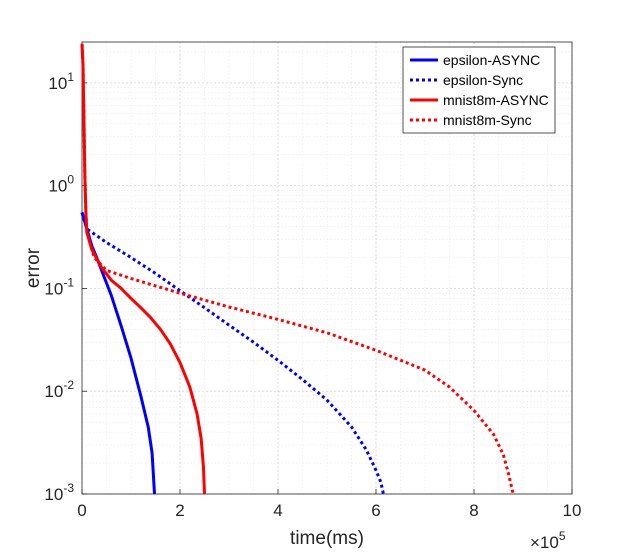  Describe the element at coordinates (277, 510) in the screenshot. I see `x-tick-label: 4` at that location.